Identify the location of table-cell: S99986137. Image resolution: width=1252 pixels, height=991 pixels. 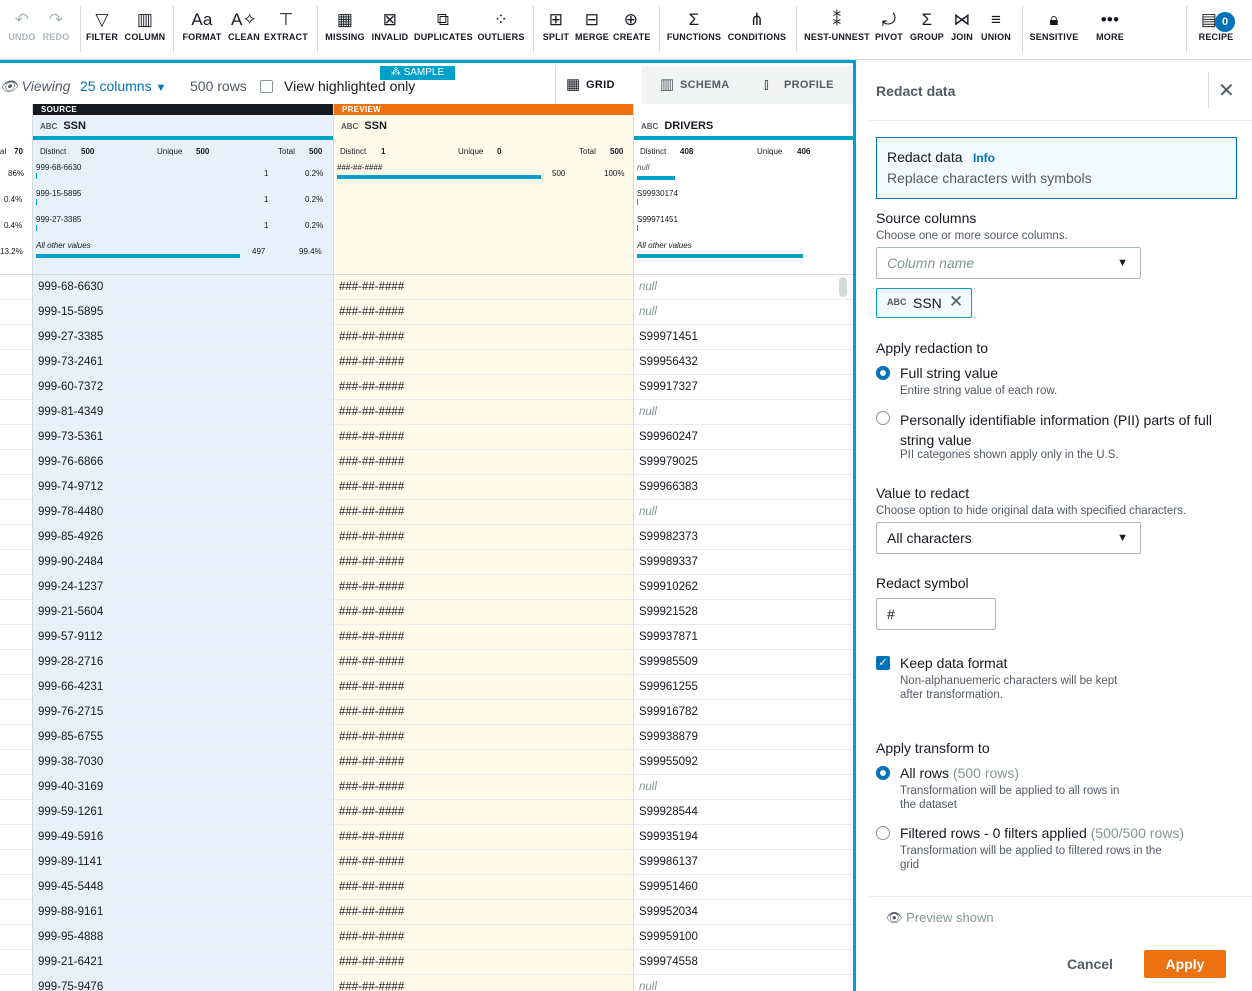
(743, 862).